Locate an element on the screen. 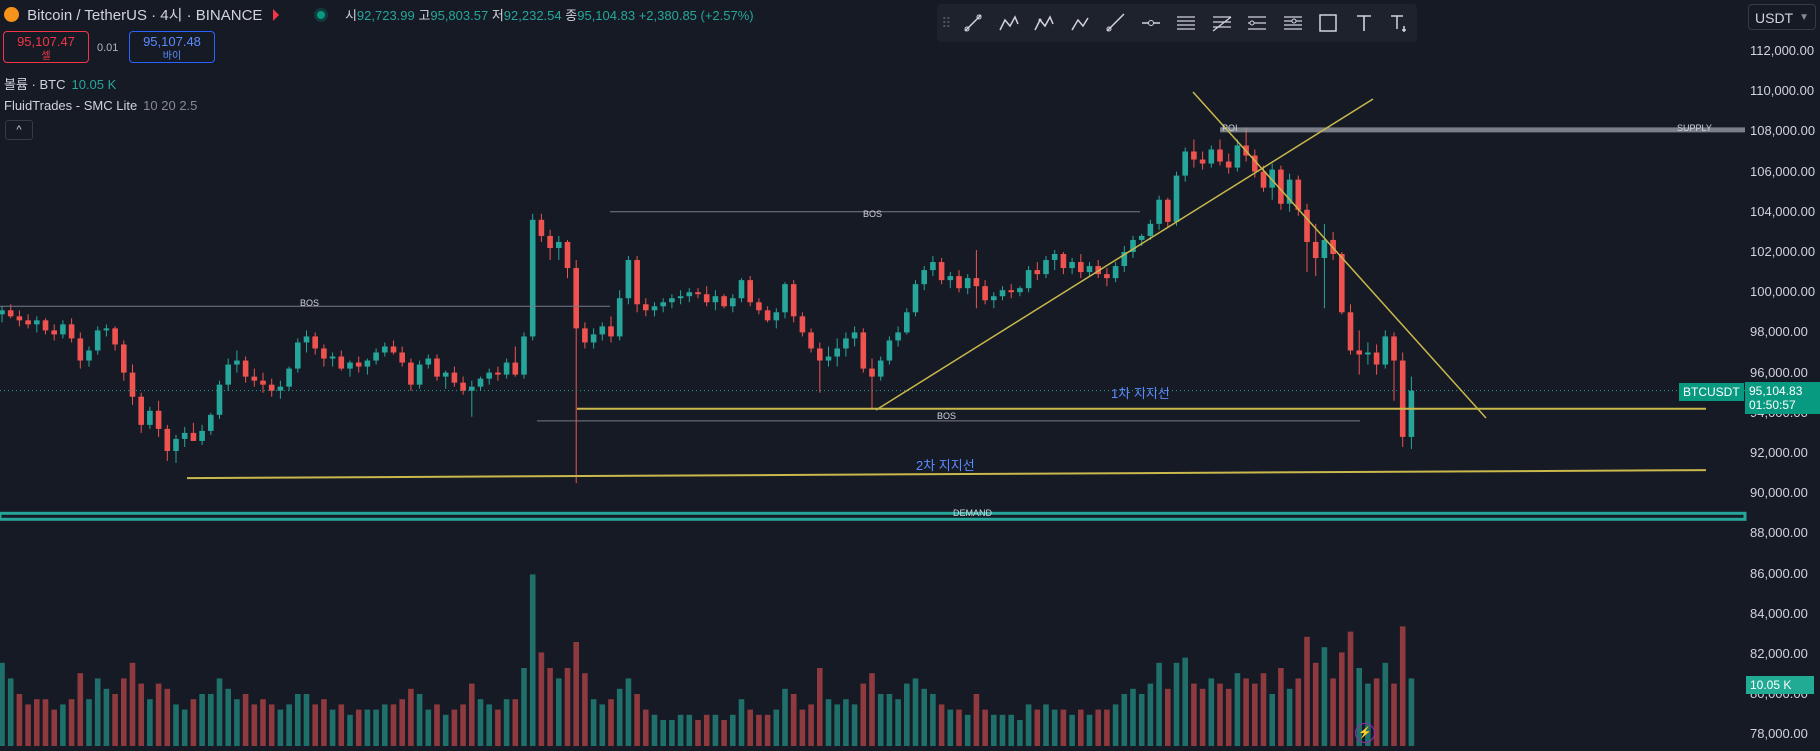  price-axis-label: 98,000.00 is located at coordinates (1779, 332).